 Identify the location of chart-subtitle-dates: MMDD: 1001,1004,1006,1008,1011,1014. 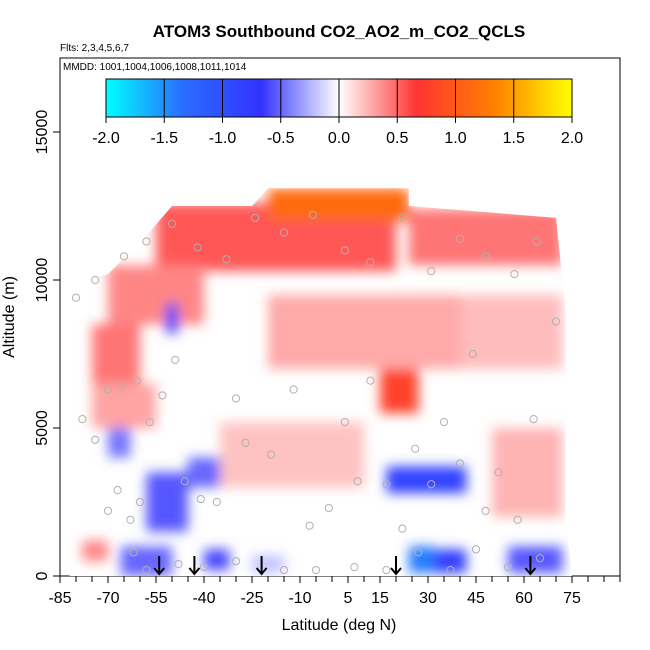
(155, 67).